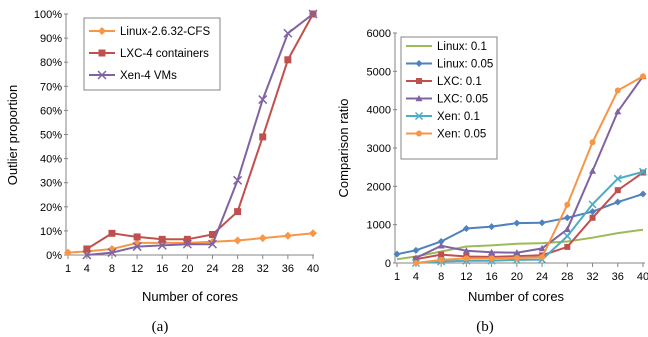 This screenshot has width=648, height=337. What do you see at coordinates (51, 160) in the screenshot?
I see `y-tick-label: 40%` at bounding box center [51, 160].